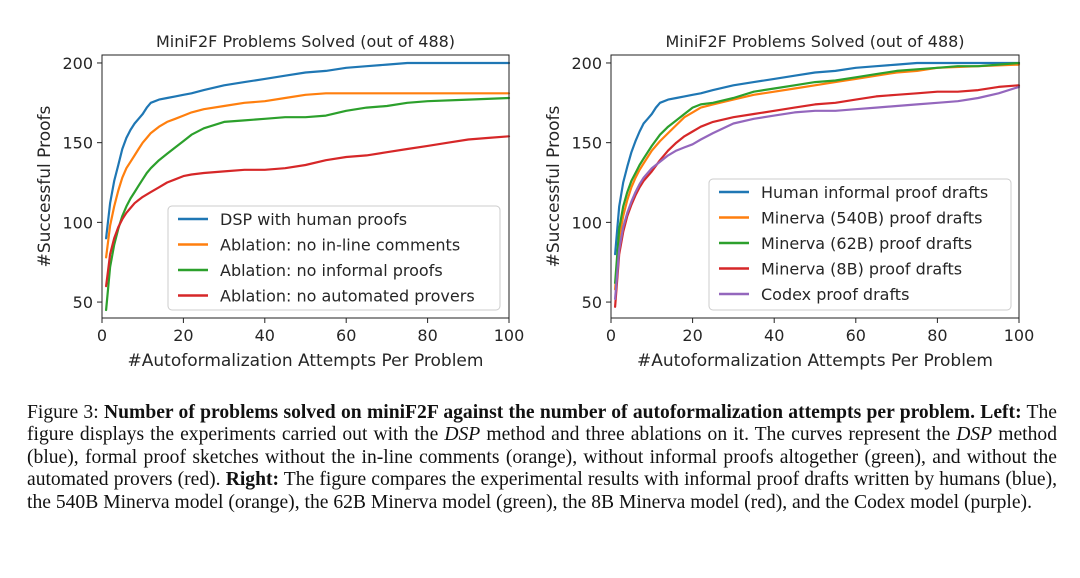 Image resolution: width=1080 pixels, height=578 pixels. Describe the element at coordinates (340, 245) in the screenshot. I see `legend-label-2: Ablation: no in-line comments` at that location.